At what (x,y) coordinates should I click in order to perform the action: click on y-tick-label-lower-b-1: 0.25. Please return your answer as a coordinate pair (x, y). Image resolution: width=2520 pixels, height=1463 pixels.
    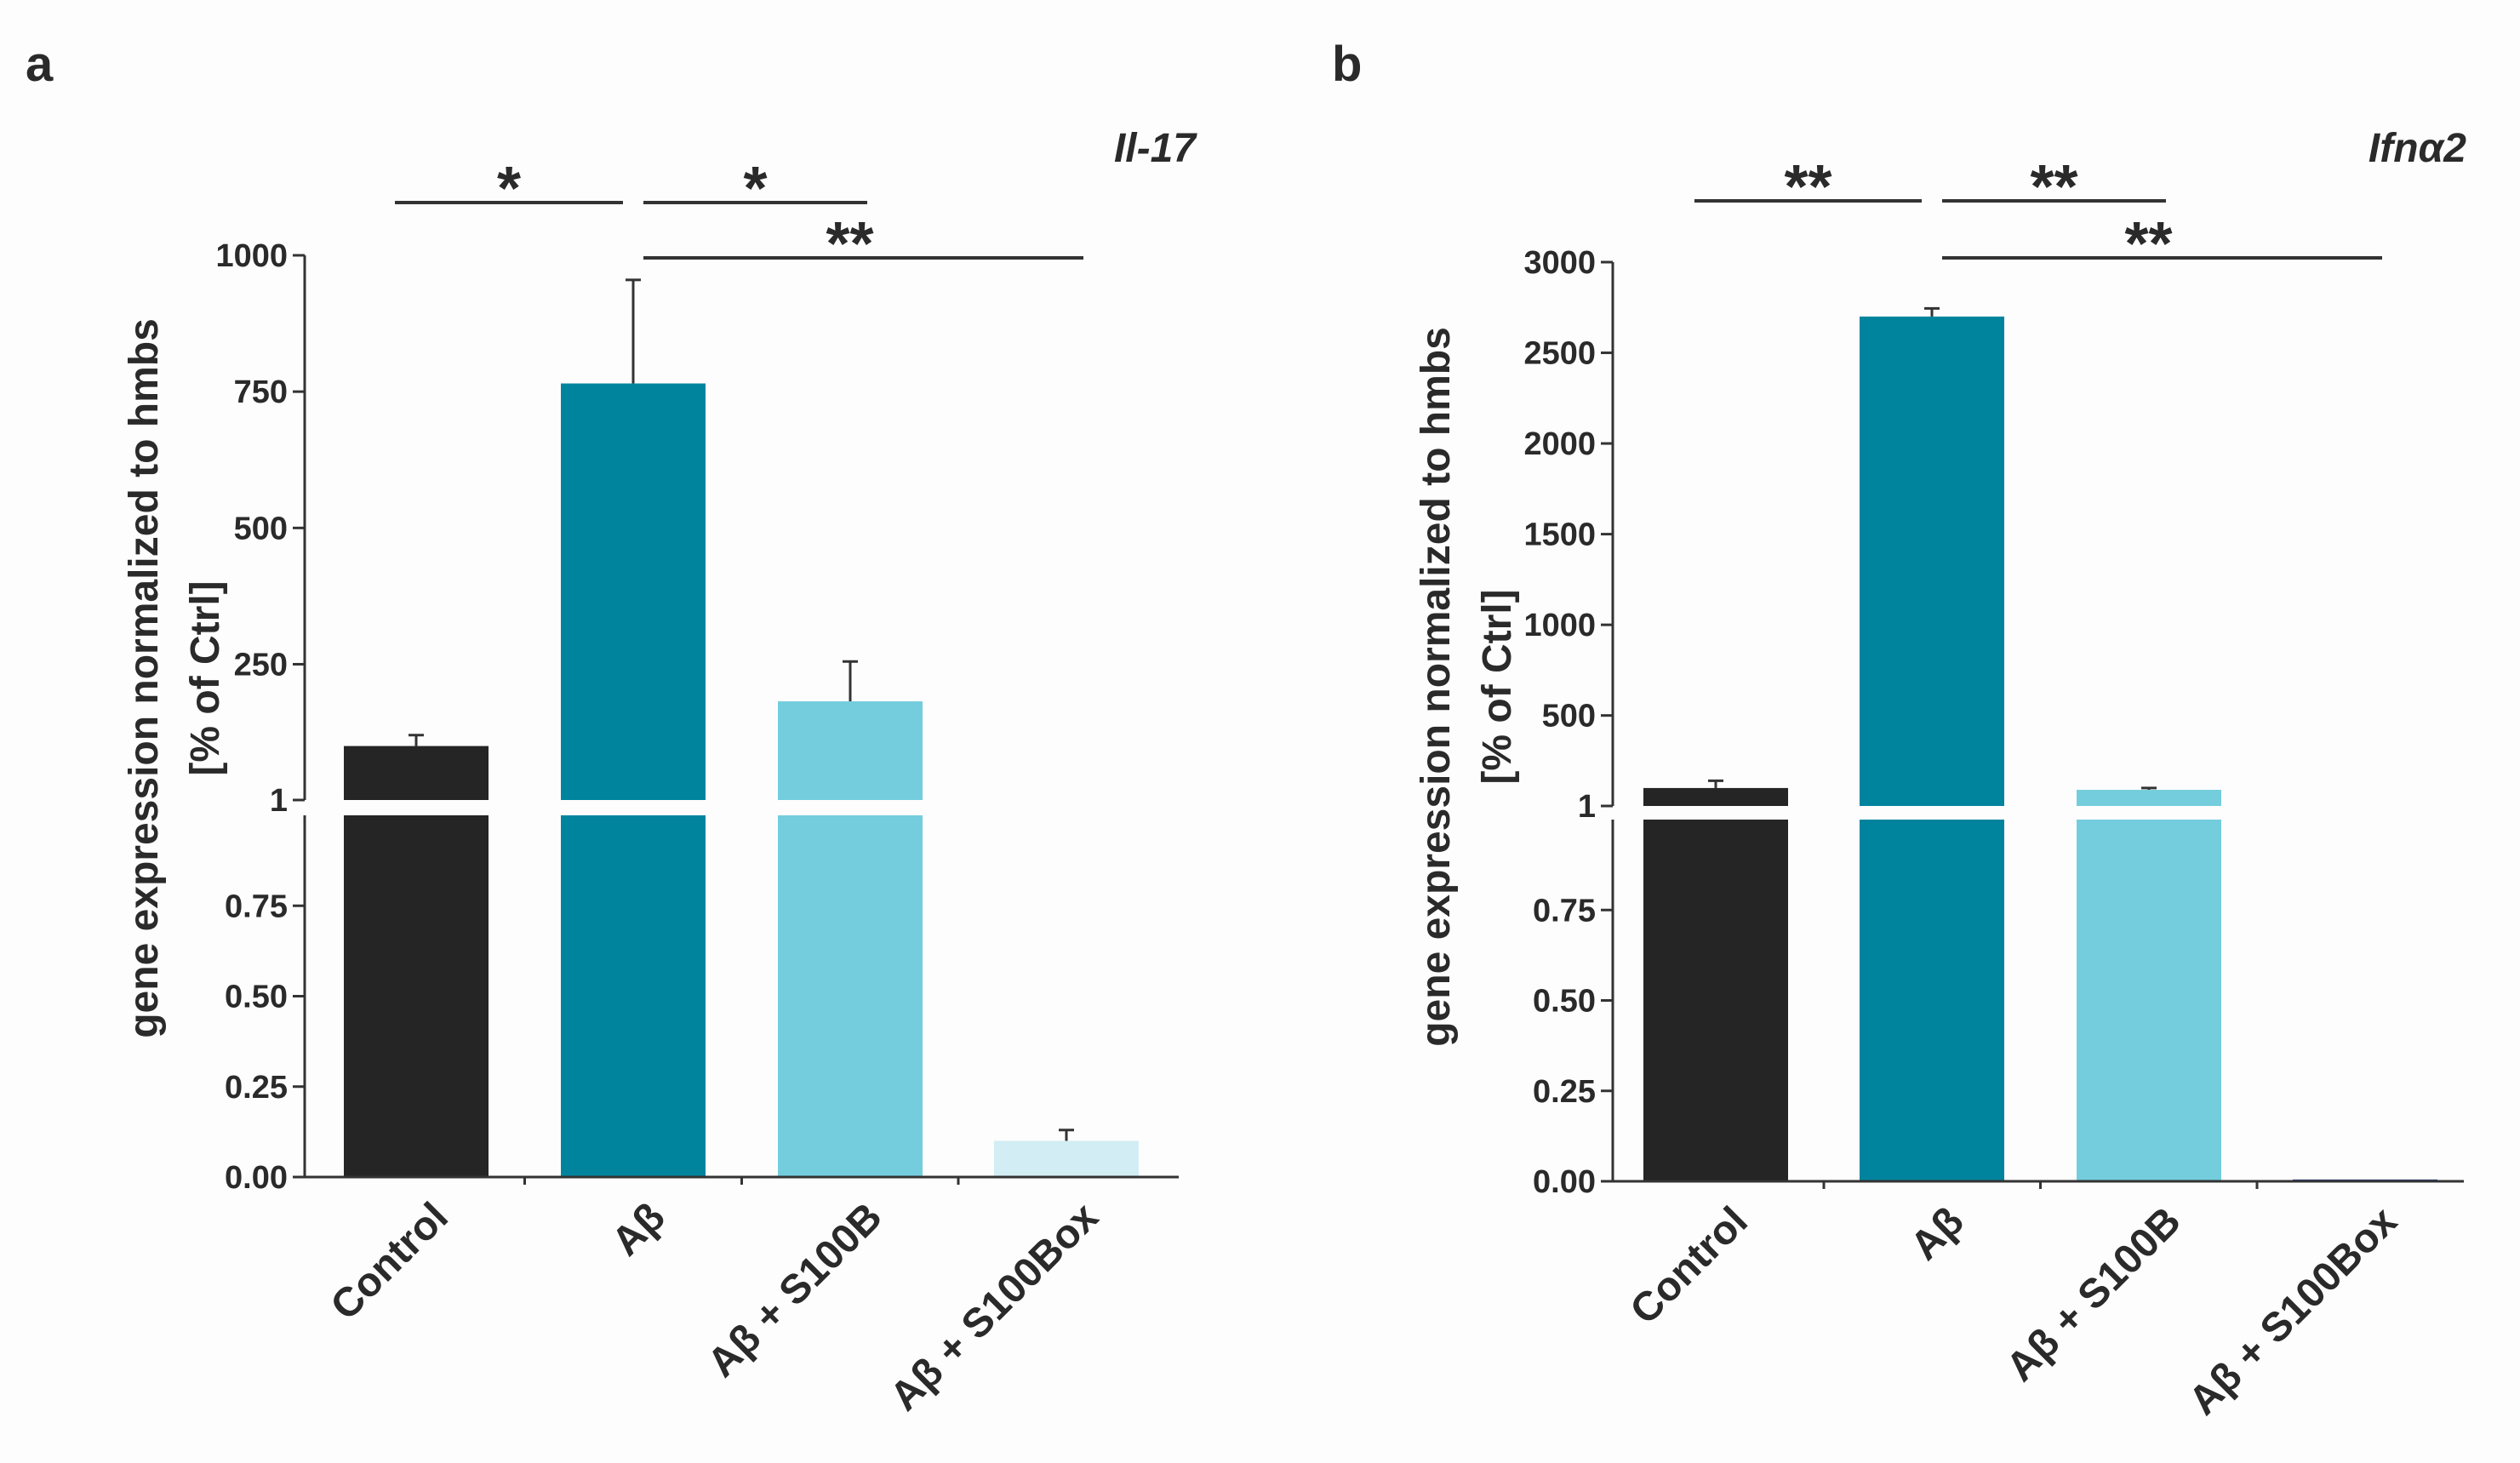
    Looking at the image, I should click on (1565, 1092).